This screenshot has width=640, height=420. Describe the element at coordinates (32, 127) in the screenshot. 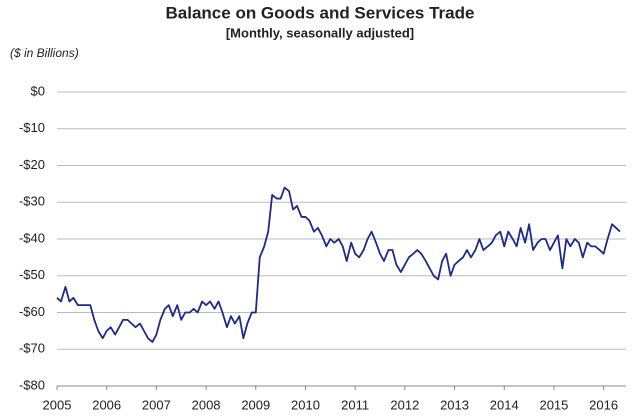

I see `y-tick-label: -$10` at that location.